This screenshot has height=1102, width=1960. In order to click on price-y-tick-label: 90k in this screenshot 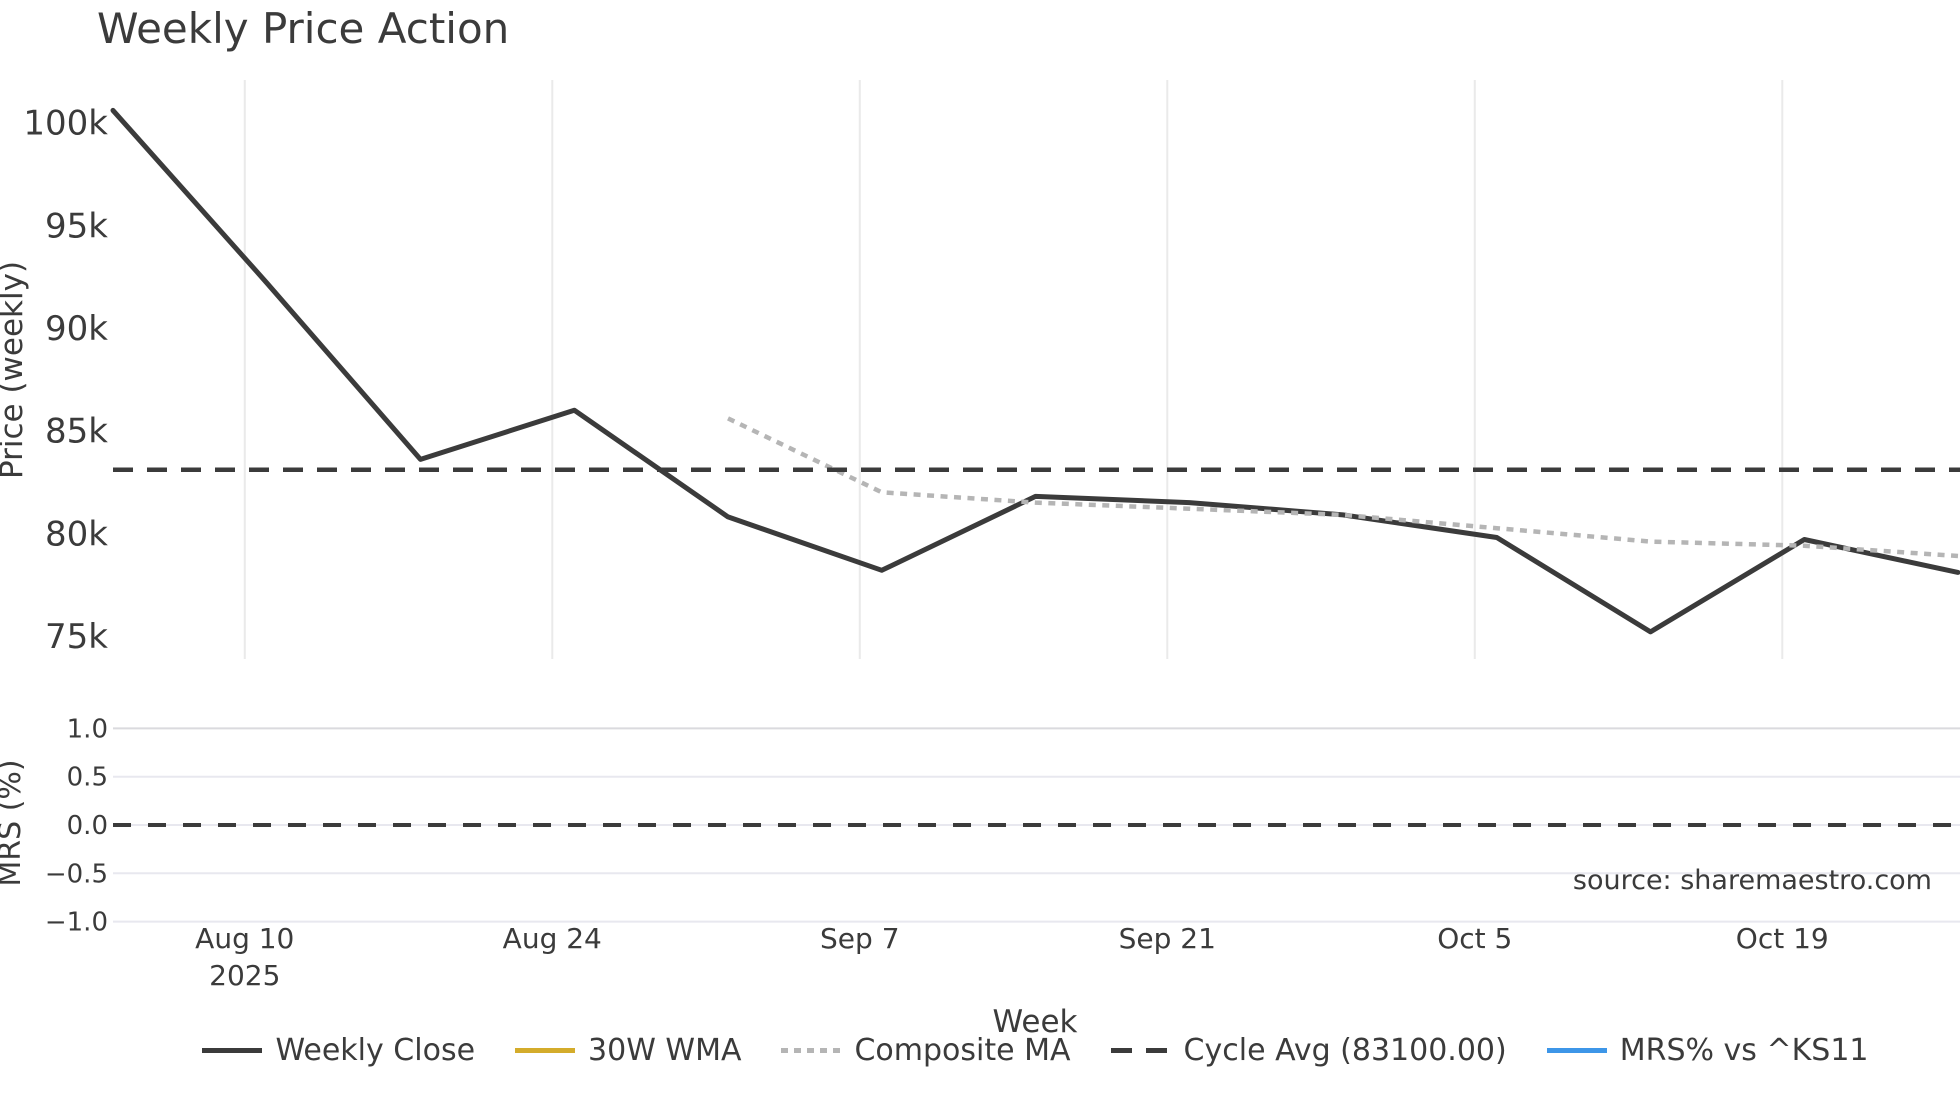, I will do `click(76, 329)`.